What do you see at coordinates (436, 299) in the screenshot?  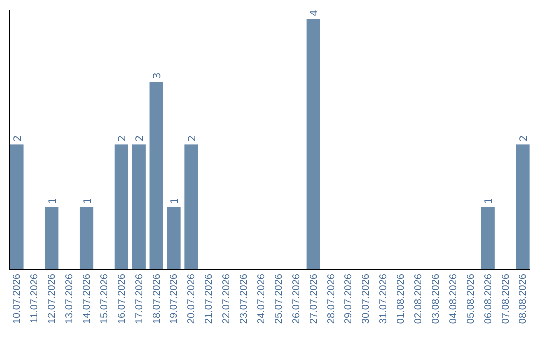 I see `x-tick-label: 03.08.2026` at bounding box center [436, 299].